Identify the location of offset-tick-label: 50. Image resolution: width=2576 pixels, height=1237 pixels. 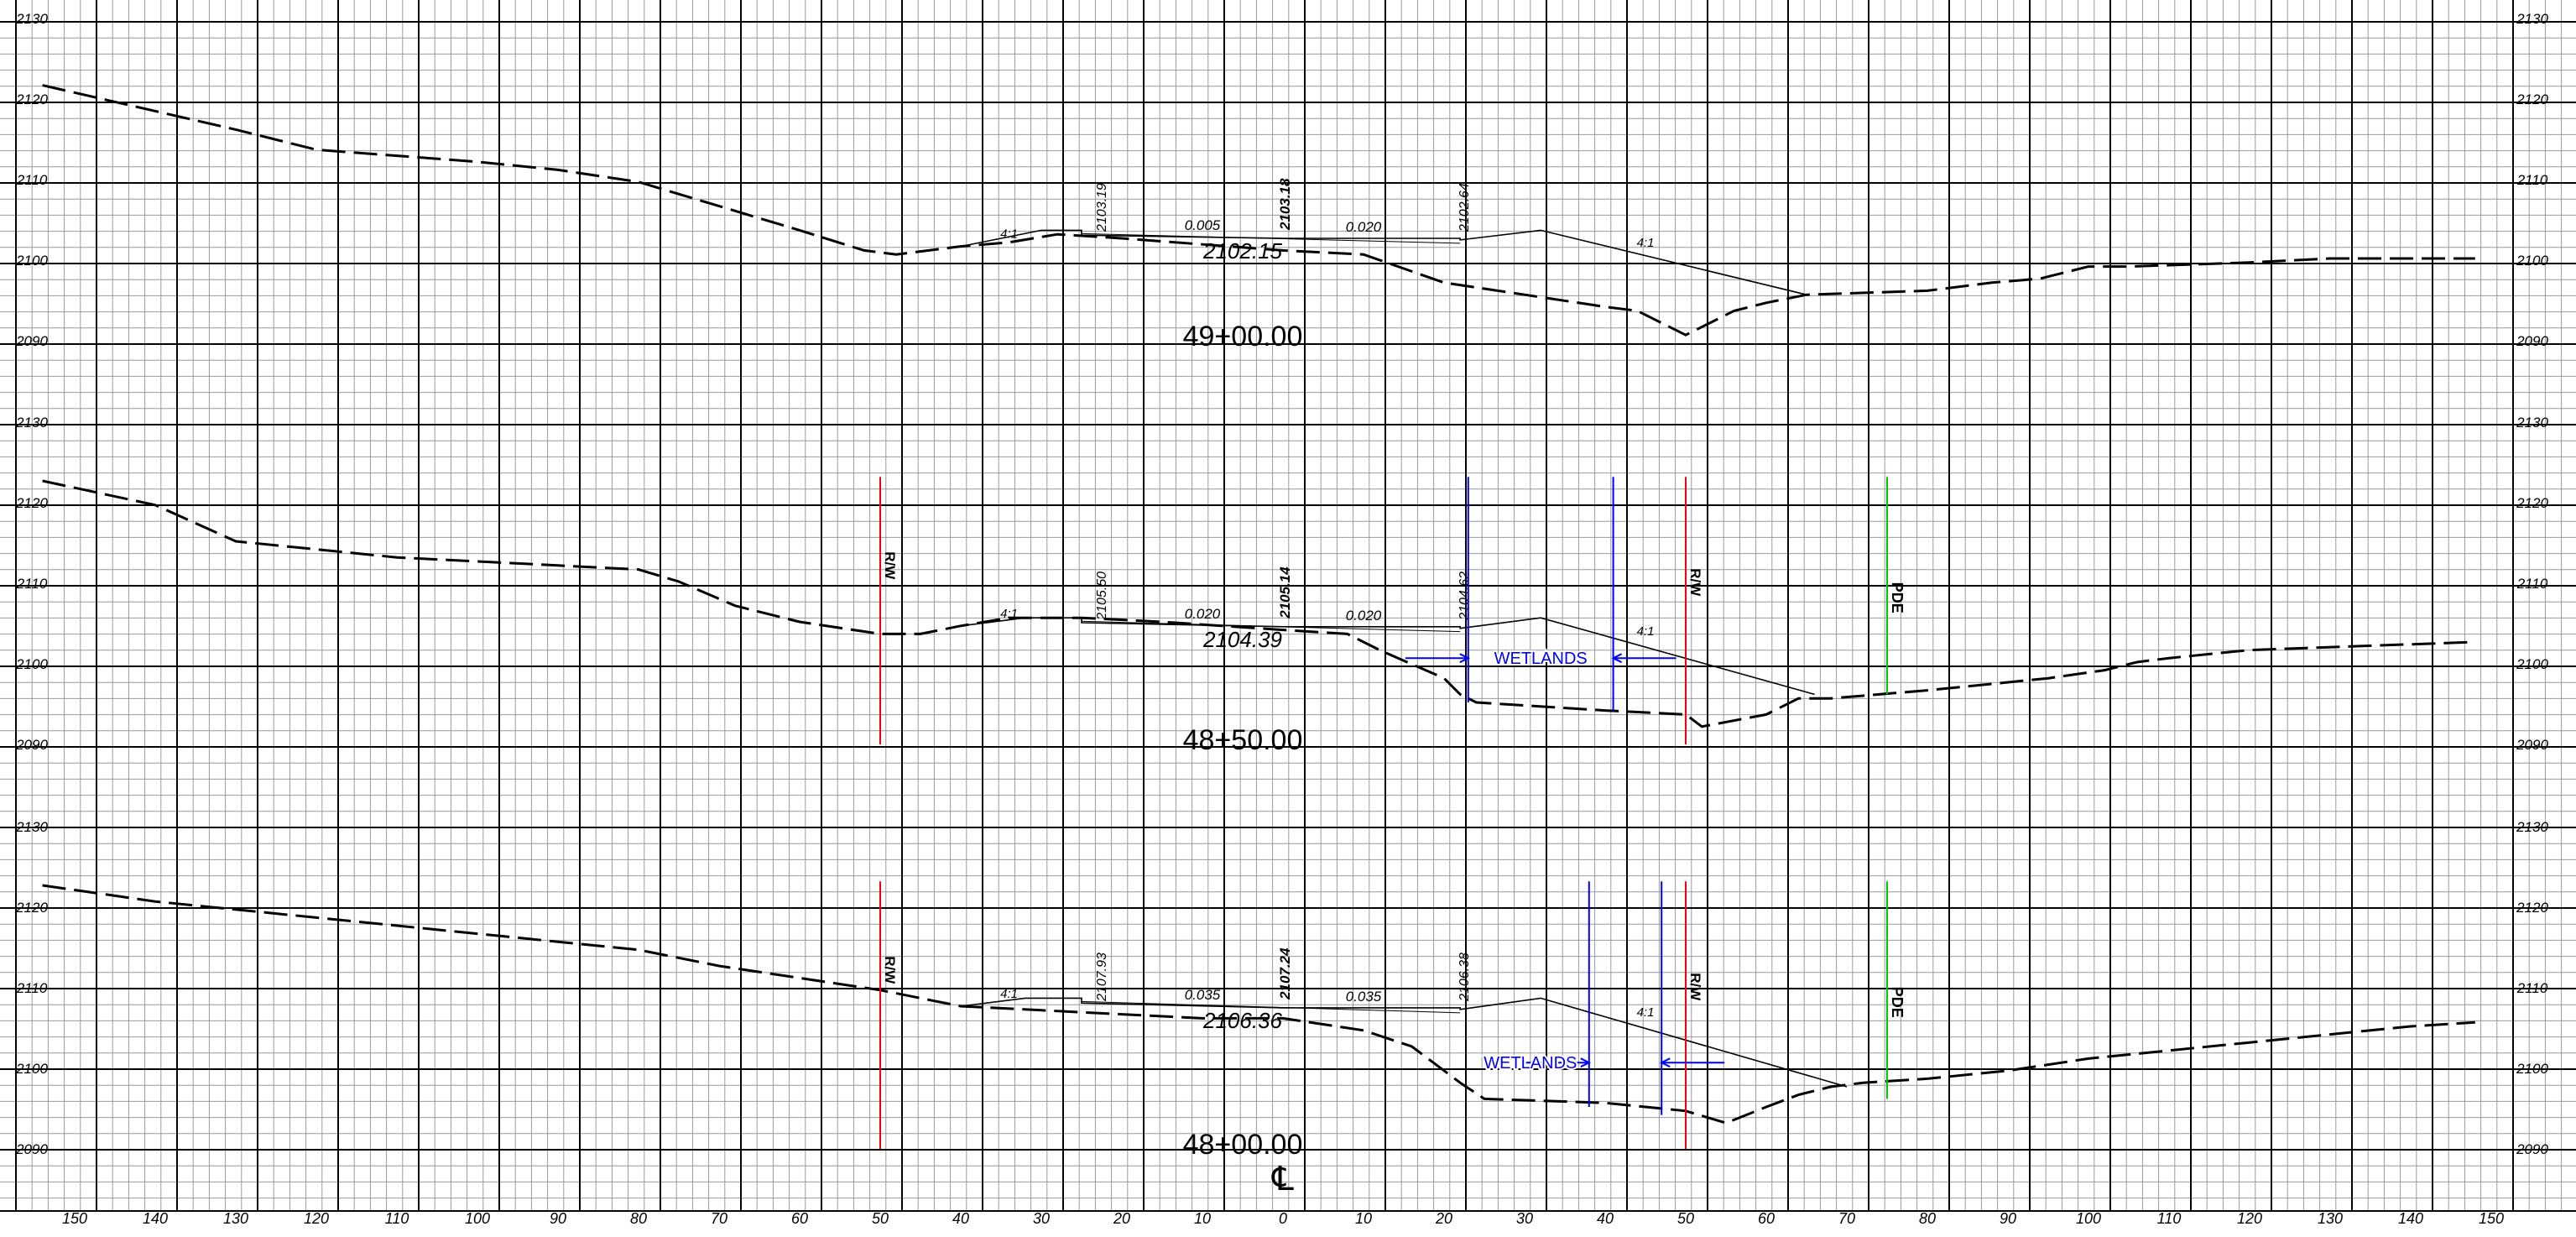
(880, 1218).